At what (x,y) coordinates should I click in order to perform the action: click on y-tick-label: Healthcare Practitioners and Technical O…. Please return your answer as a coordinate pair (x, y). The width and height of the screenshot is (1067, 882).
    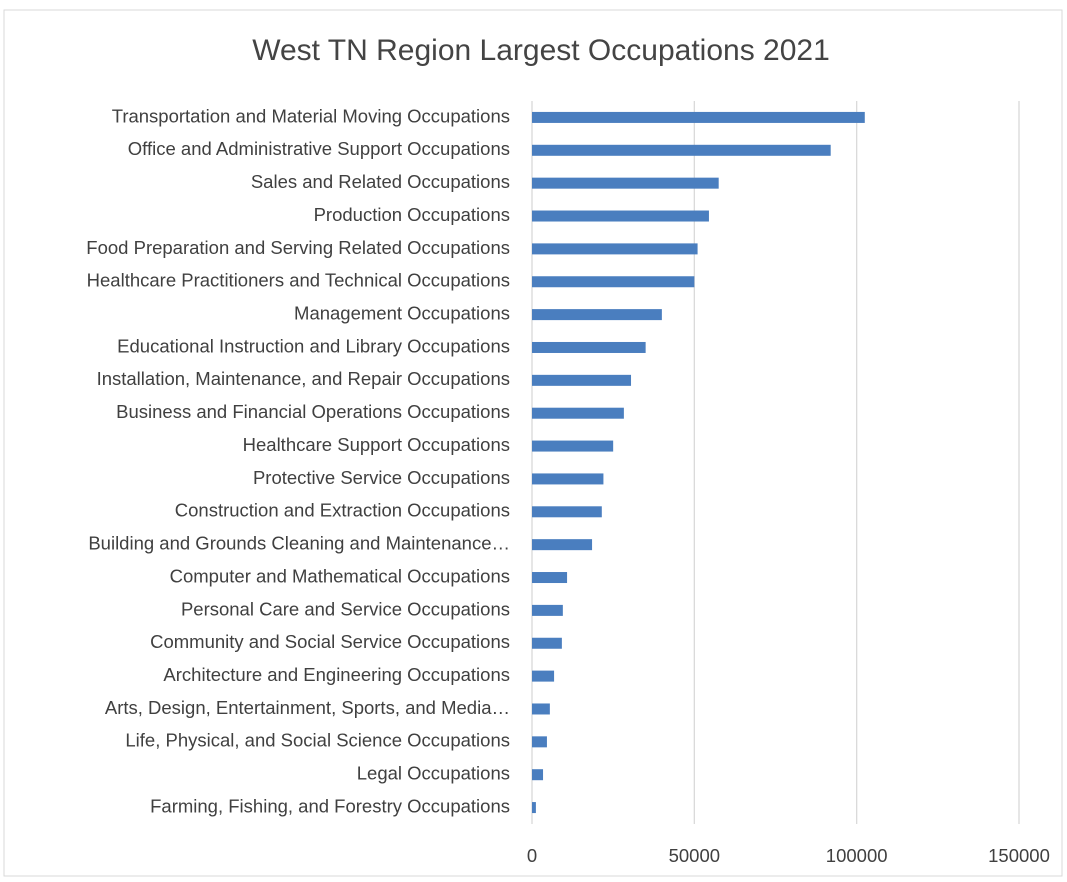
    Looking at the image, I should click on (298, 280).